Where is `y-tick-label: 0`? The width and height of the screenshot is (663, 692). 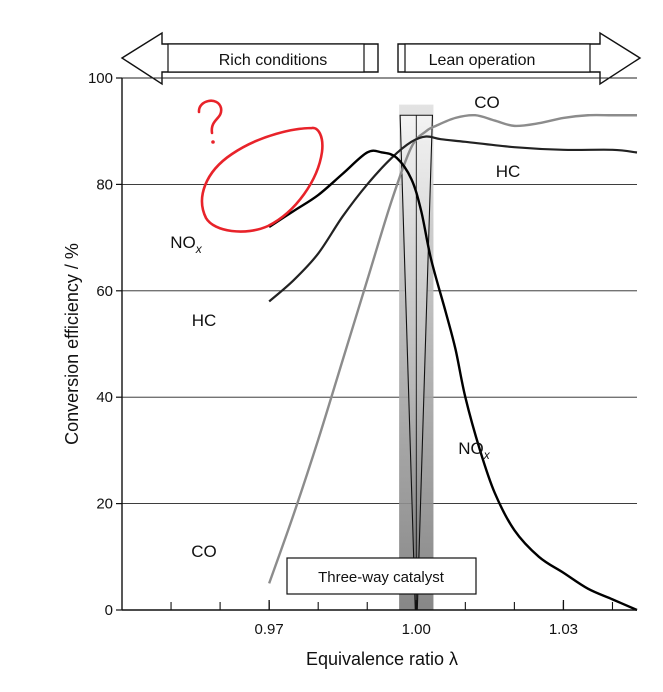
y-tick-label: 0 is located at coordinates (109, 610).